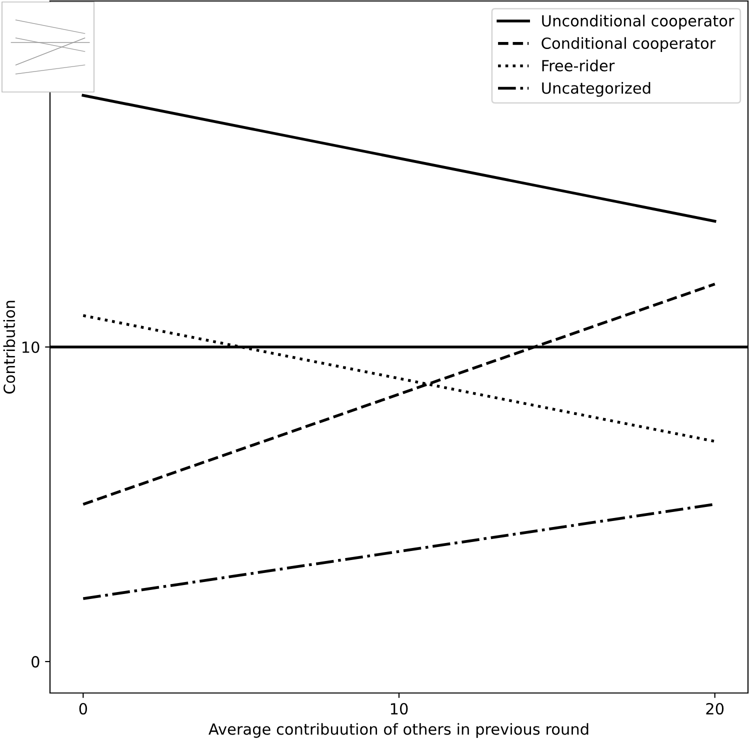 The image size is (750, 743). What do you see at coordinates (398, 730) in the screenshot?
I see `x-axis-title: Average contribuution of others in previous round` at bounding box center [398, 730].